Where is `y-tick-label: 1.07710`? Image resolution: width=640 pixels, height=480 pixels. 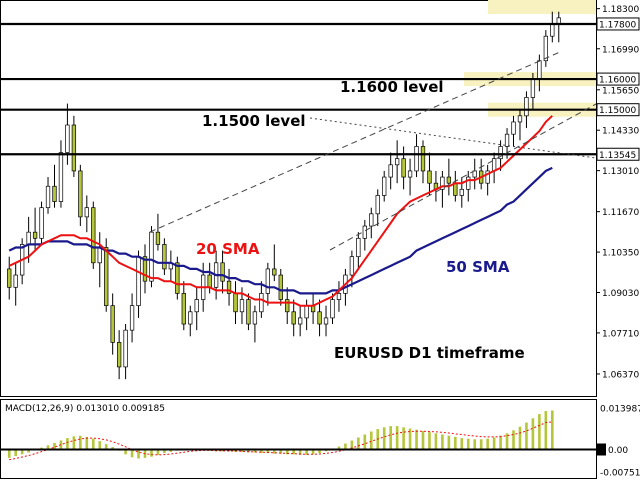 y-tick-label: 1.07710 is located at coordinates (620, 334).